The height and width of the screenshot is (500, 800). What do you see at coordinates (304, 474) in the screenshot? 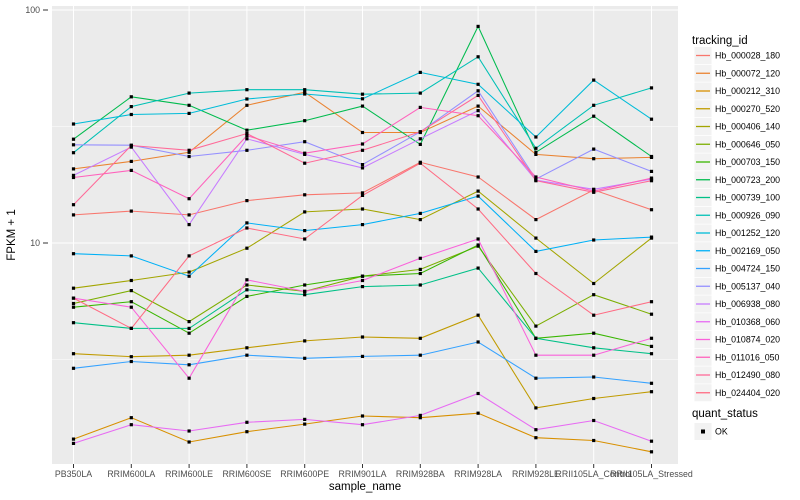
I see `x-tick-label: RRIM600PE` at bounding box center [304, 474].